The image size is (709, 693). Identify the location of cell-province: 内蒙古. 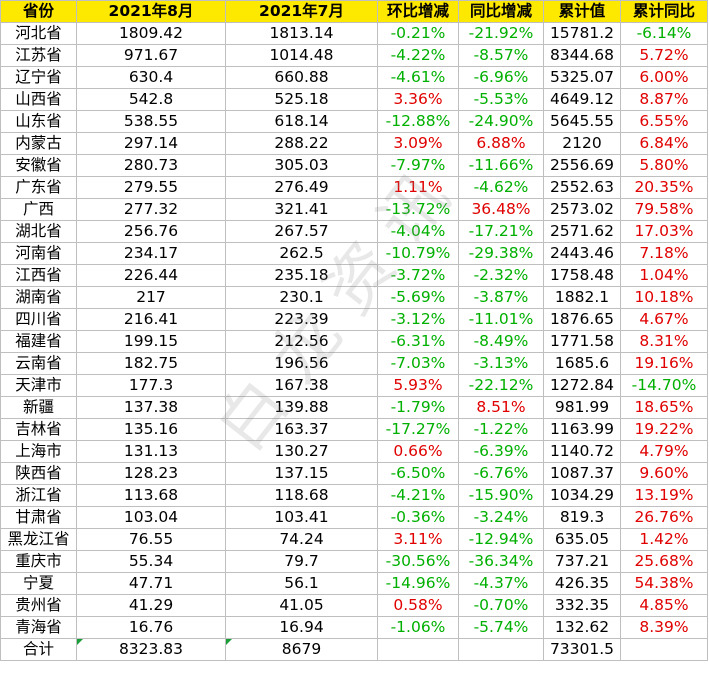
(38, 143).